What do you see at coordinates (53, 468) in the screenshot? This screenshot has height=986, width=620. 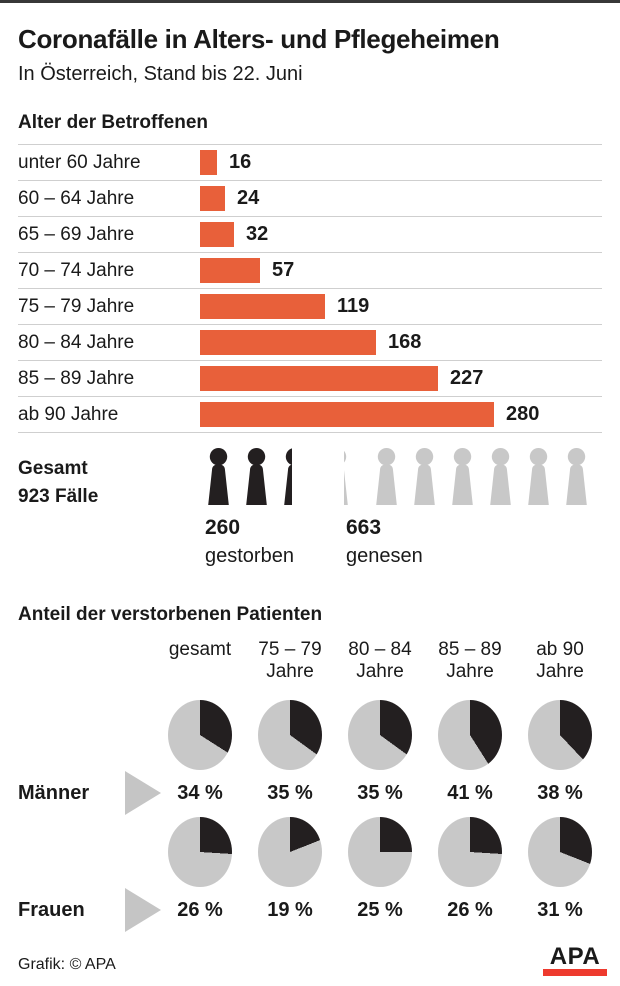 I see `total-label-line1: Gesamt` at bounding box center [53, 468].